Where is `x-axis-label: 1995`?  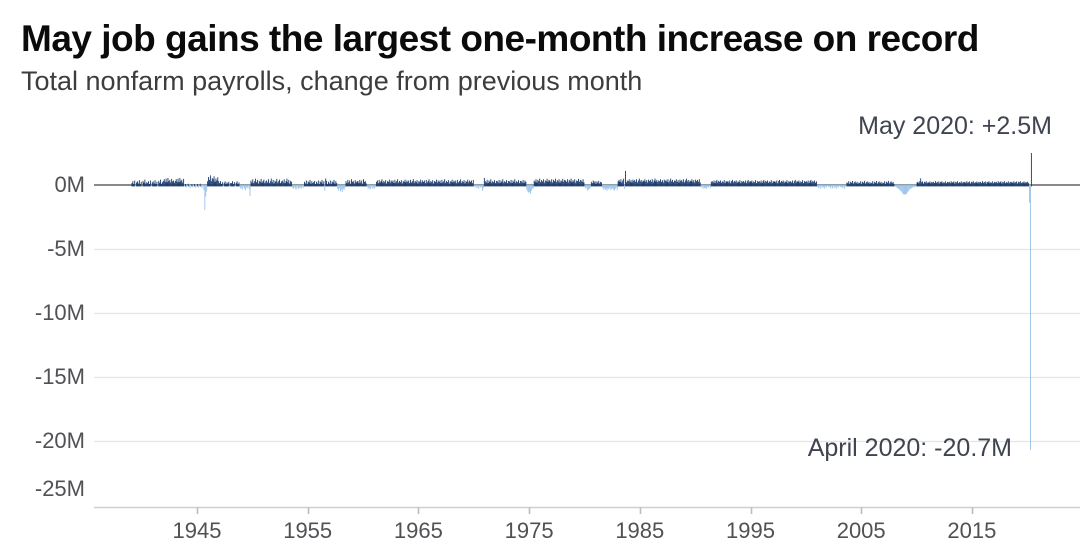
x-axis-label: 1995 is located at coordinates (750, 530).